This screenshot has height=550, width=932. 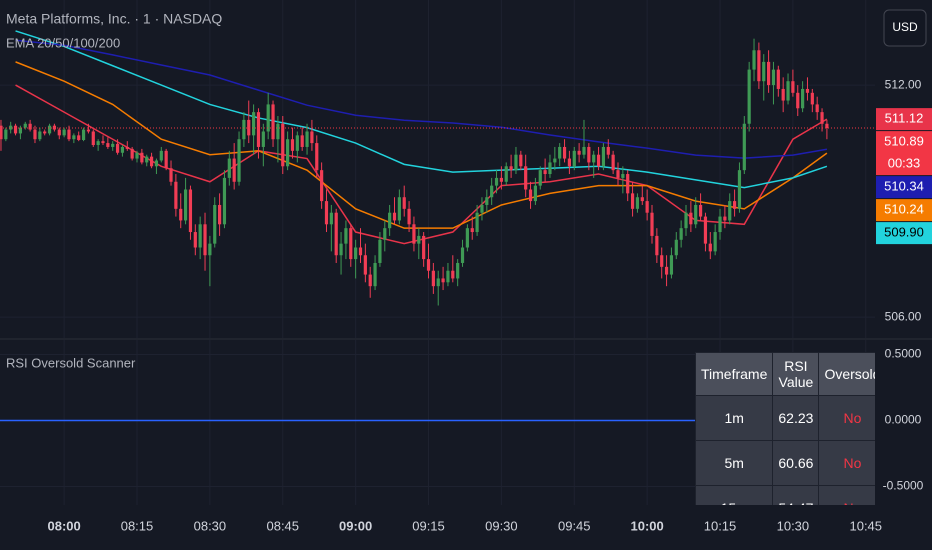 I want to click on price-tag-label: 509.90, so click(x=904, y=232).